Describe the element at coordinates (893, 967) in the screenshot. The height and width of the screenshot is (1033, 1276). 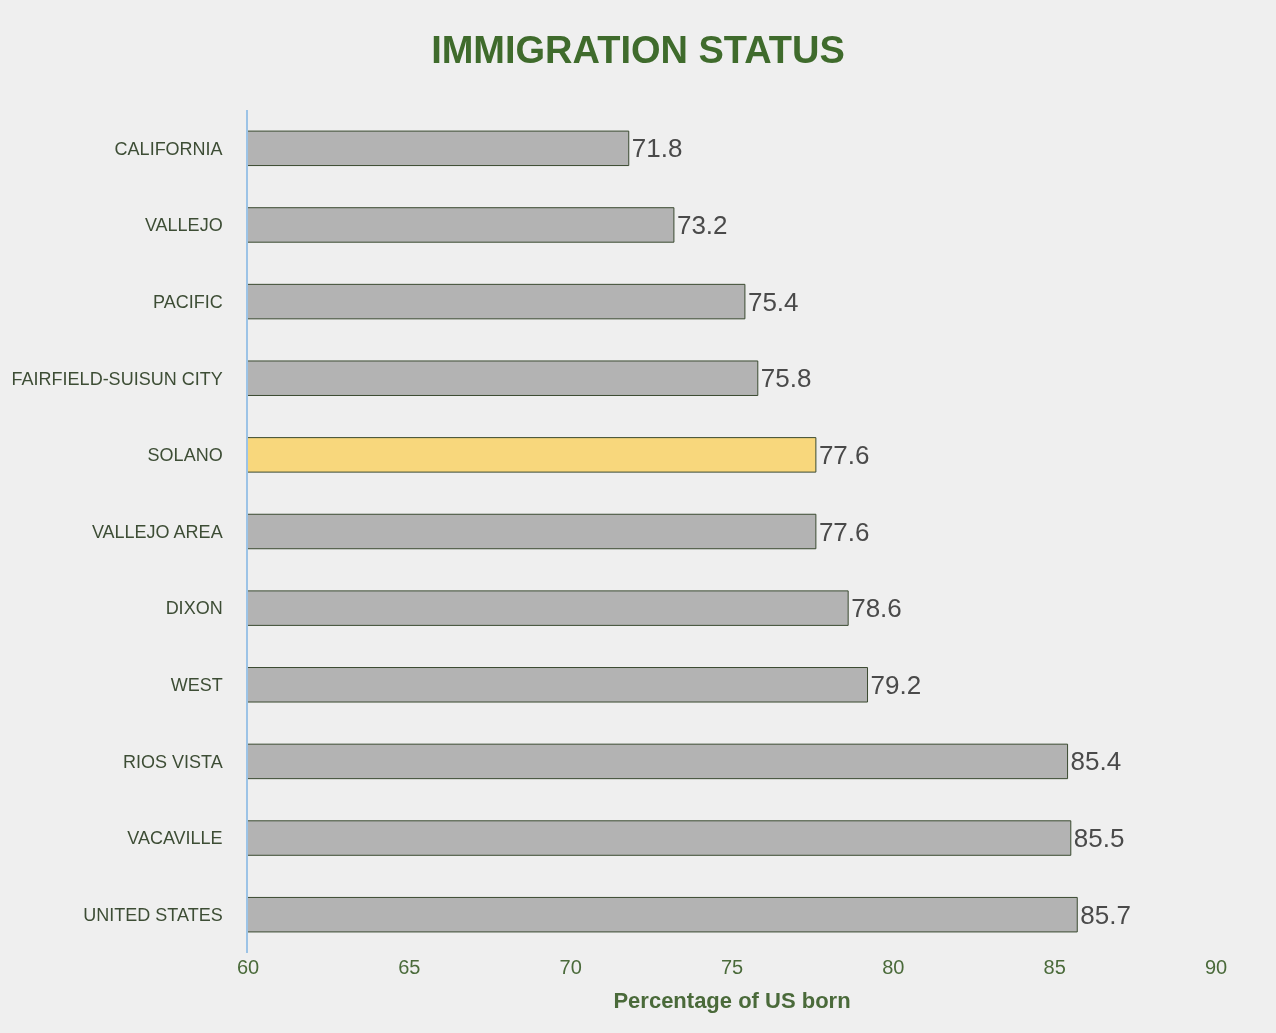
I see `x-tick-label: 80` at that location.